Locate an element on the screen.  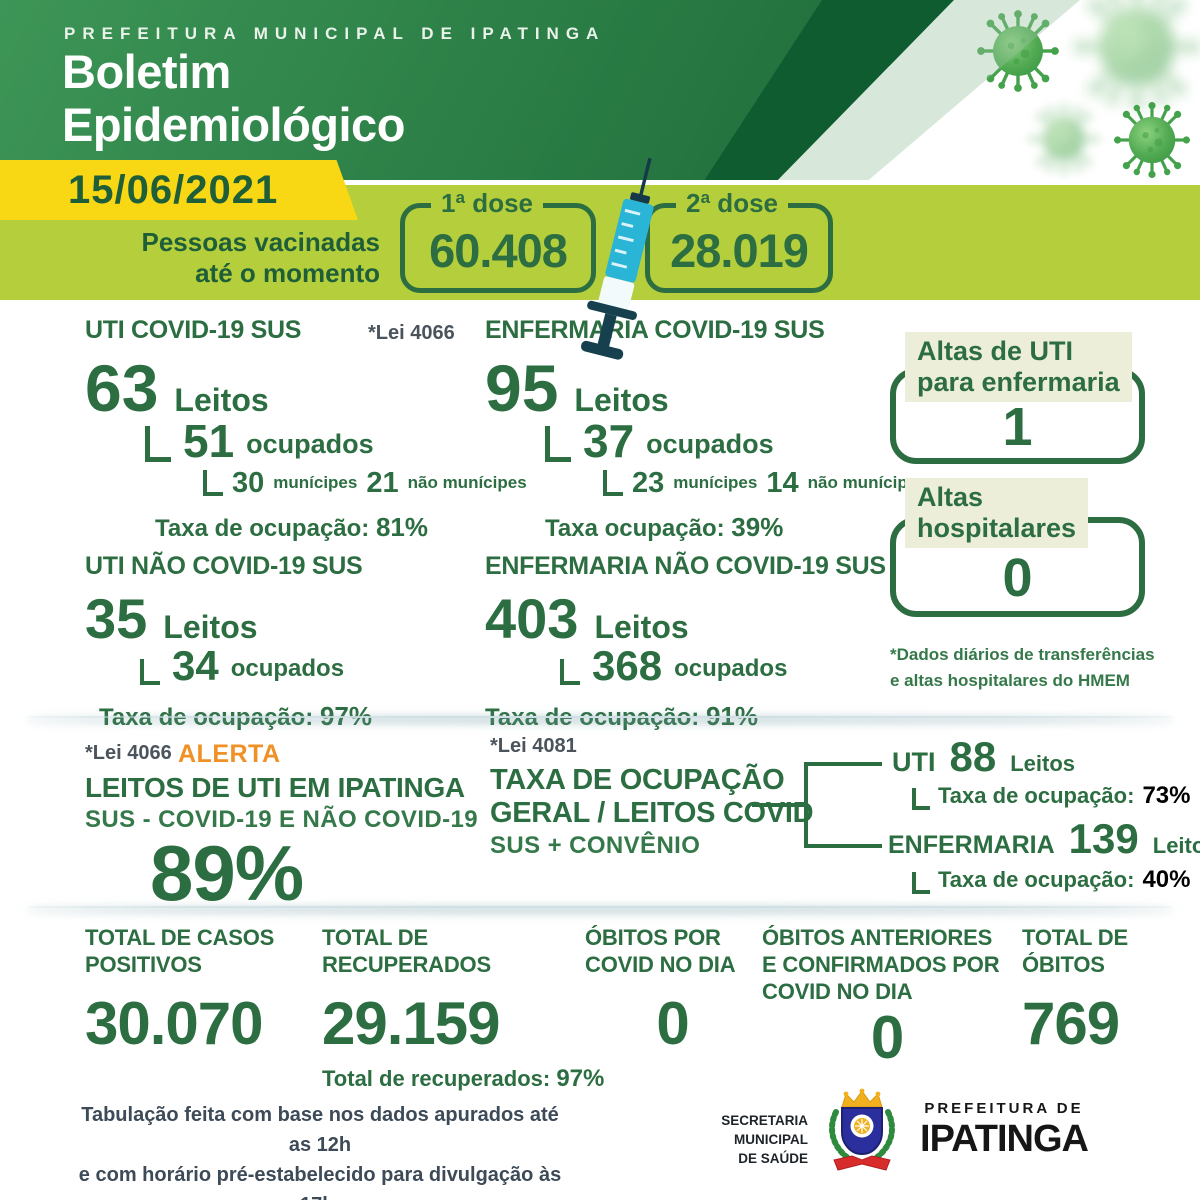
altas-hospitalares-value: 0 is located at coordinates (1017, 578).